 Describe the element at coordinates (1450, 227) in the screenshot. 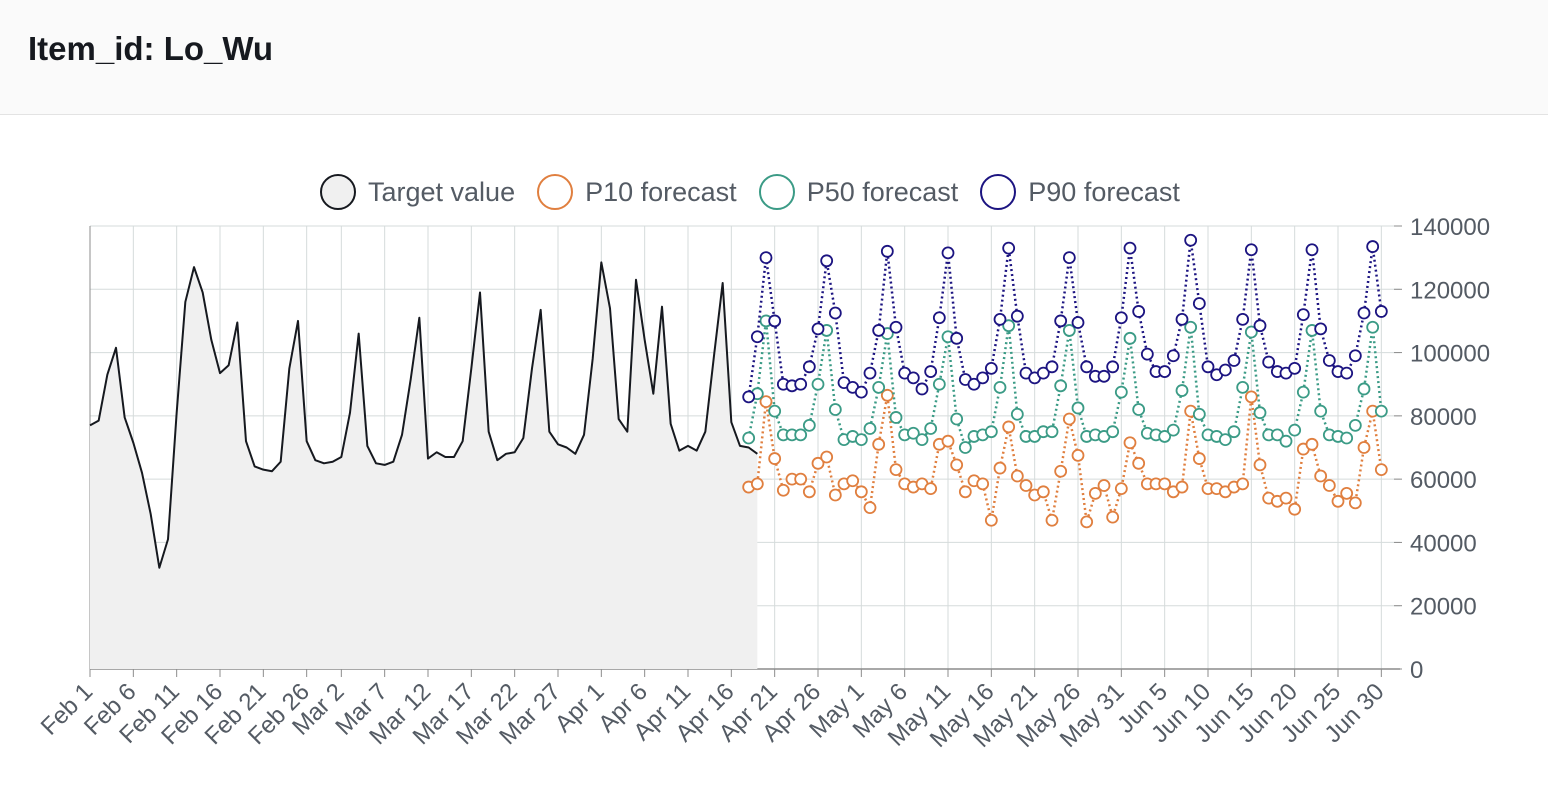

I see `y-tick-label: 140000` at that location.